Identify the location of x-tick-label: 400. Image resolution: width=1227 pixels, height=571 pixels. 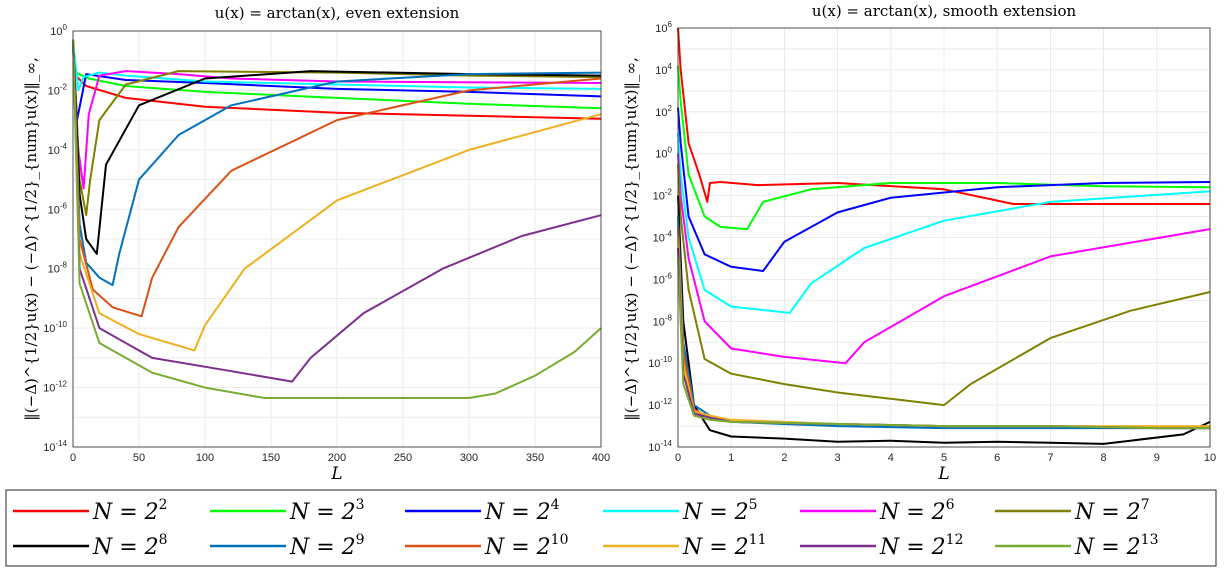
(601, 458).